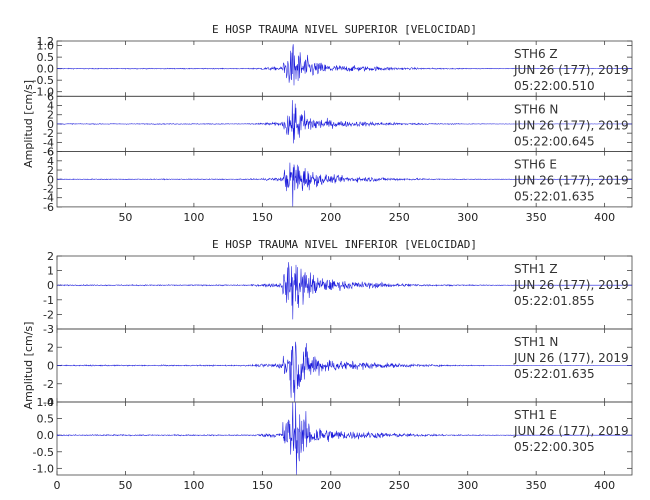  What do you see at coordinates (46, 41) in the screenshot?
I see `y-tick-label: 1.2` at bounding box center [46, 41].